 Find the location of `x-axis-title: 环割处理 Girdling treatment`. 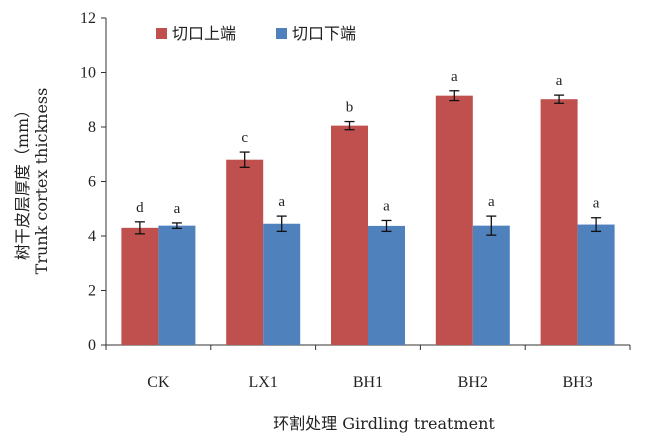

x-axis-title: 环割处理 Girdling treatment is located at coordinates (384, 423).